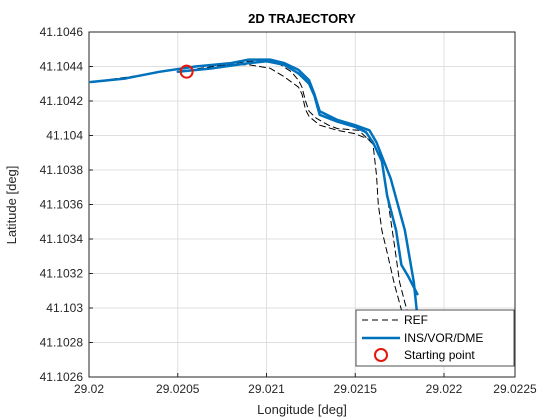  Describe the element at coordinates (62, 274) in the screenshot. I see `y-tick-label: 41.1032` at that location.